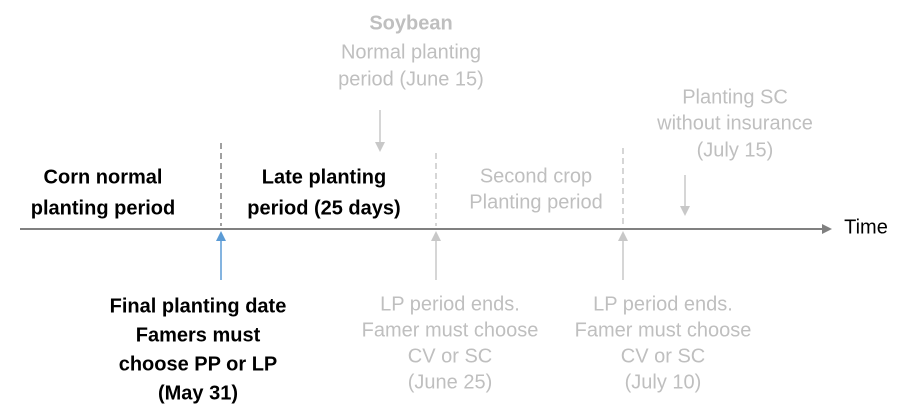  Describe the element at coordinates (198, 393) in the screenshot. I see `event-label: (May 31)` at that location.